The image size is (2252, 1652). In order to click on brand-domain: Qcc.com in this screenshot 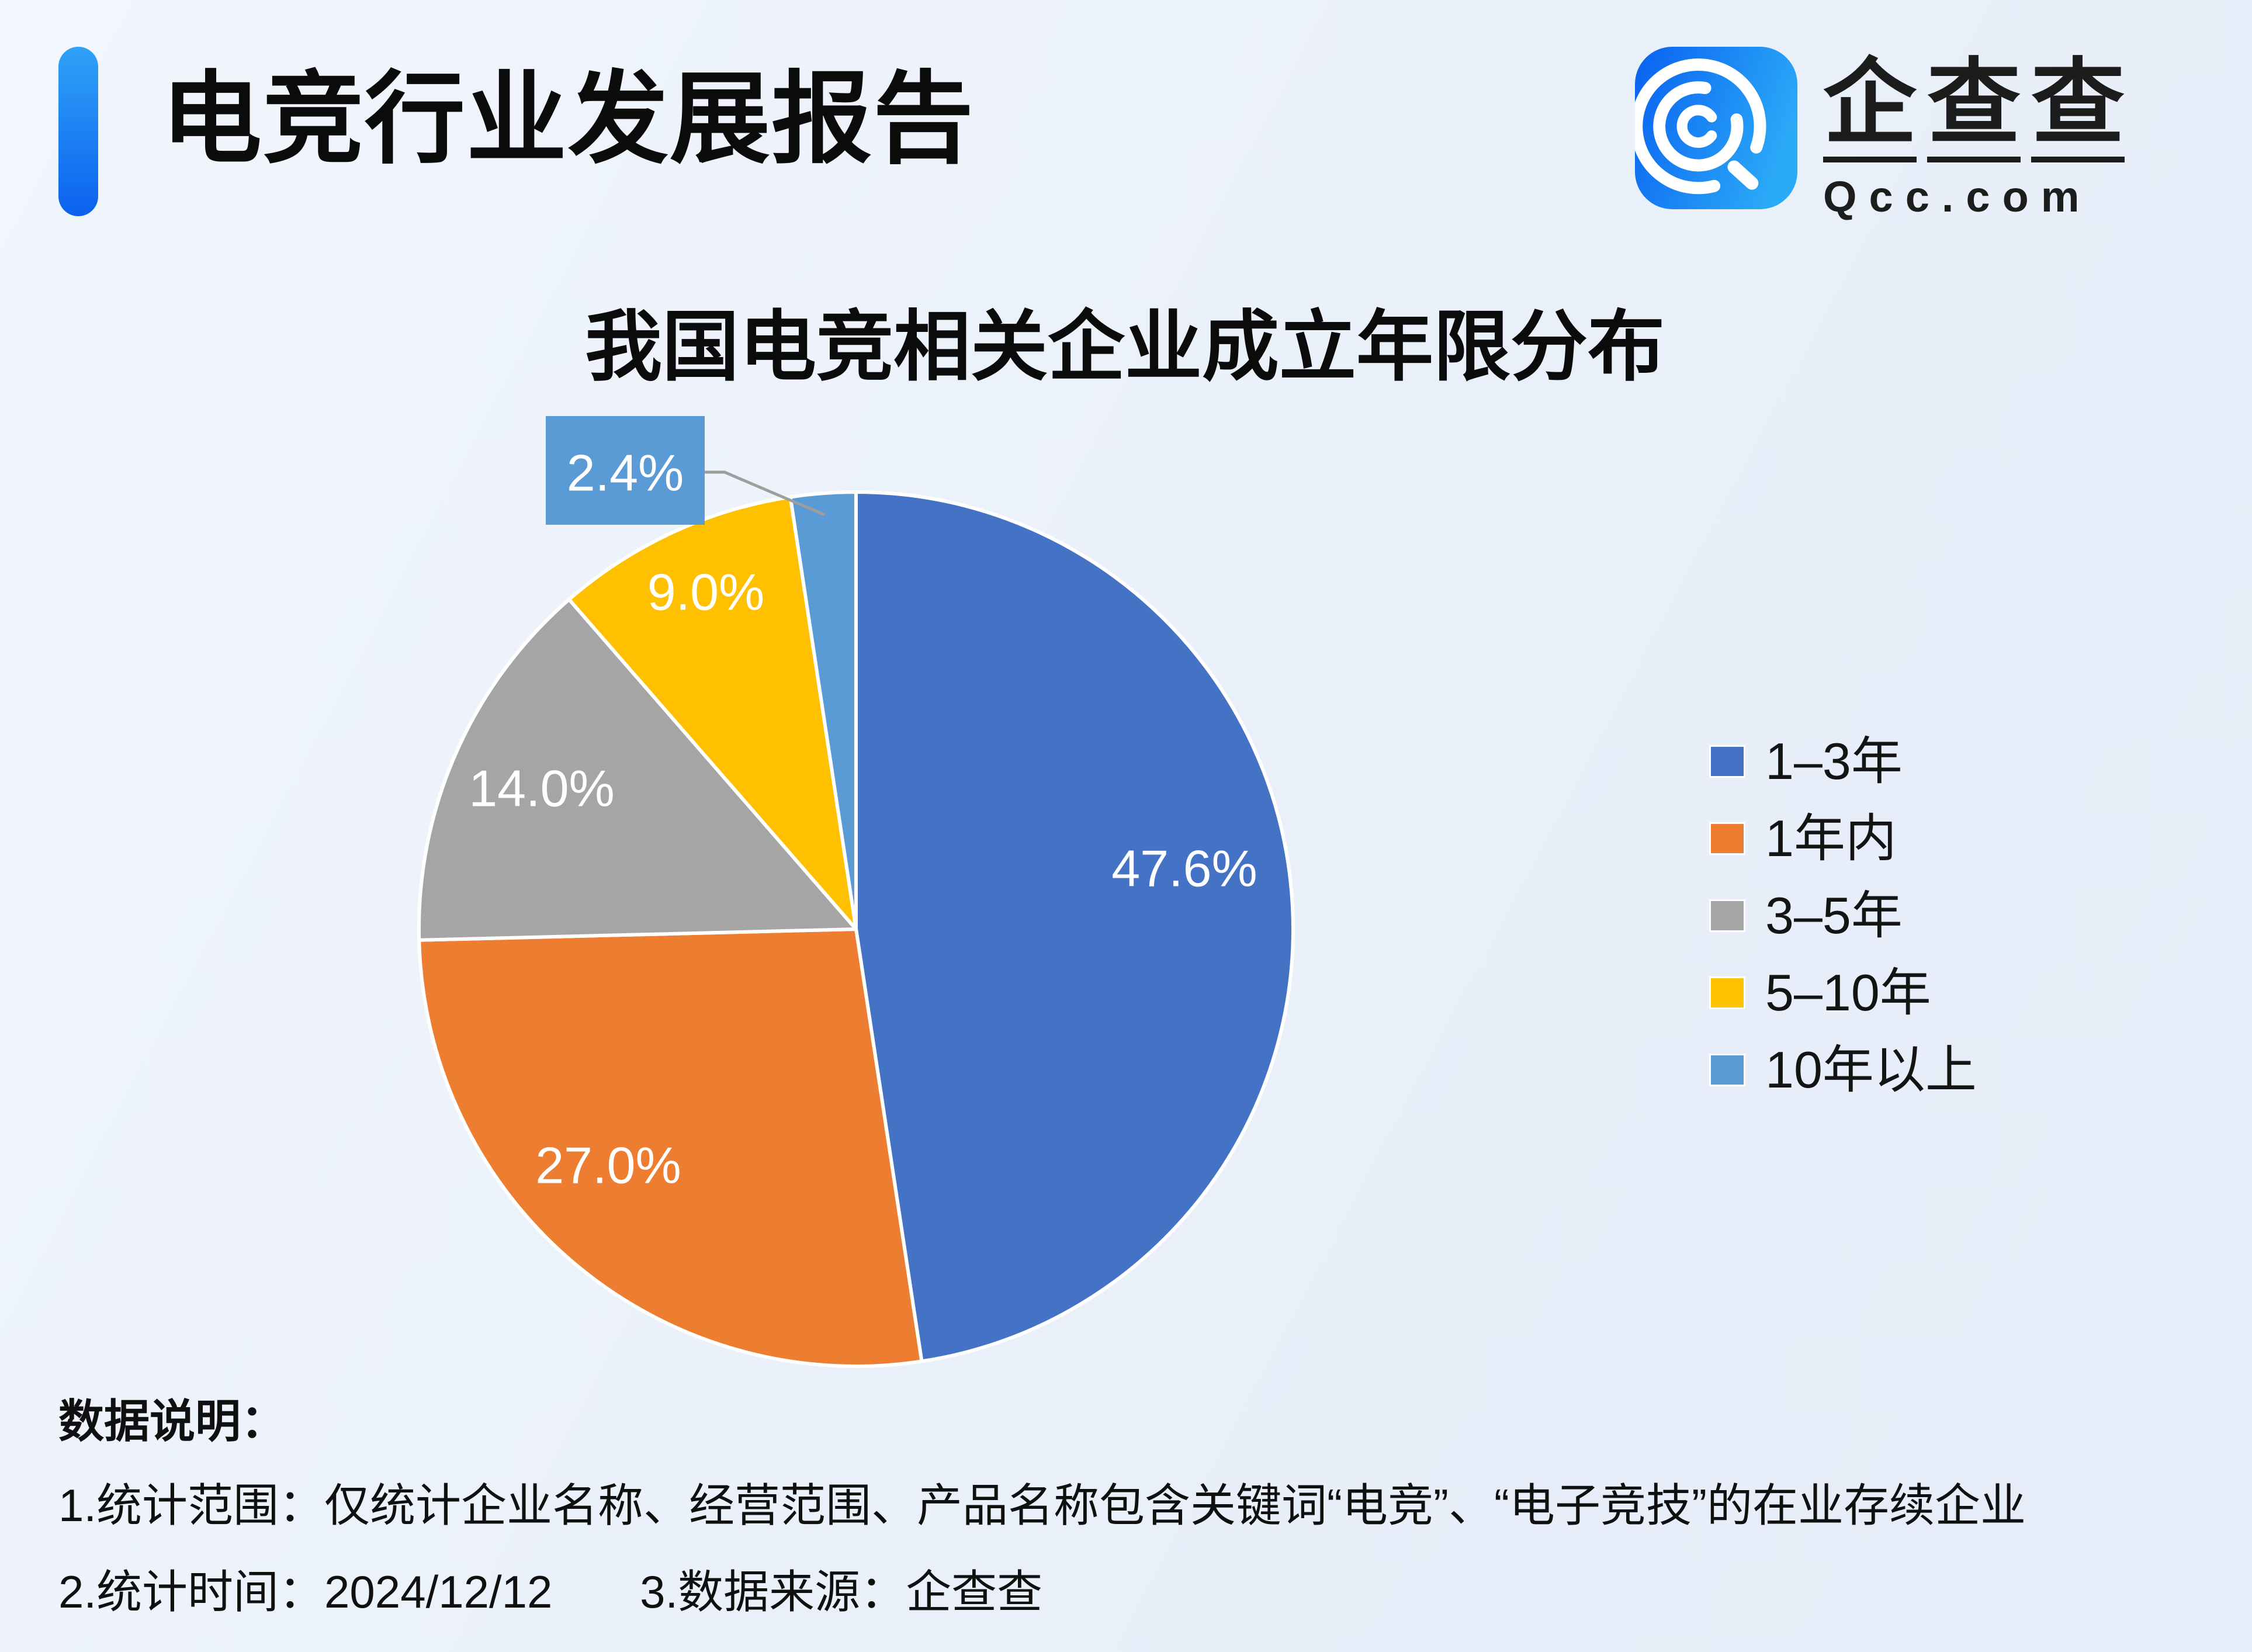, I will do `click(1958, 197)`.